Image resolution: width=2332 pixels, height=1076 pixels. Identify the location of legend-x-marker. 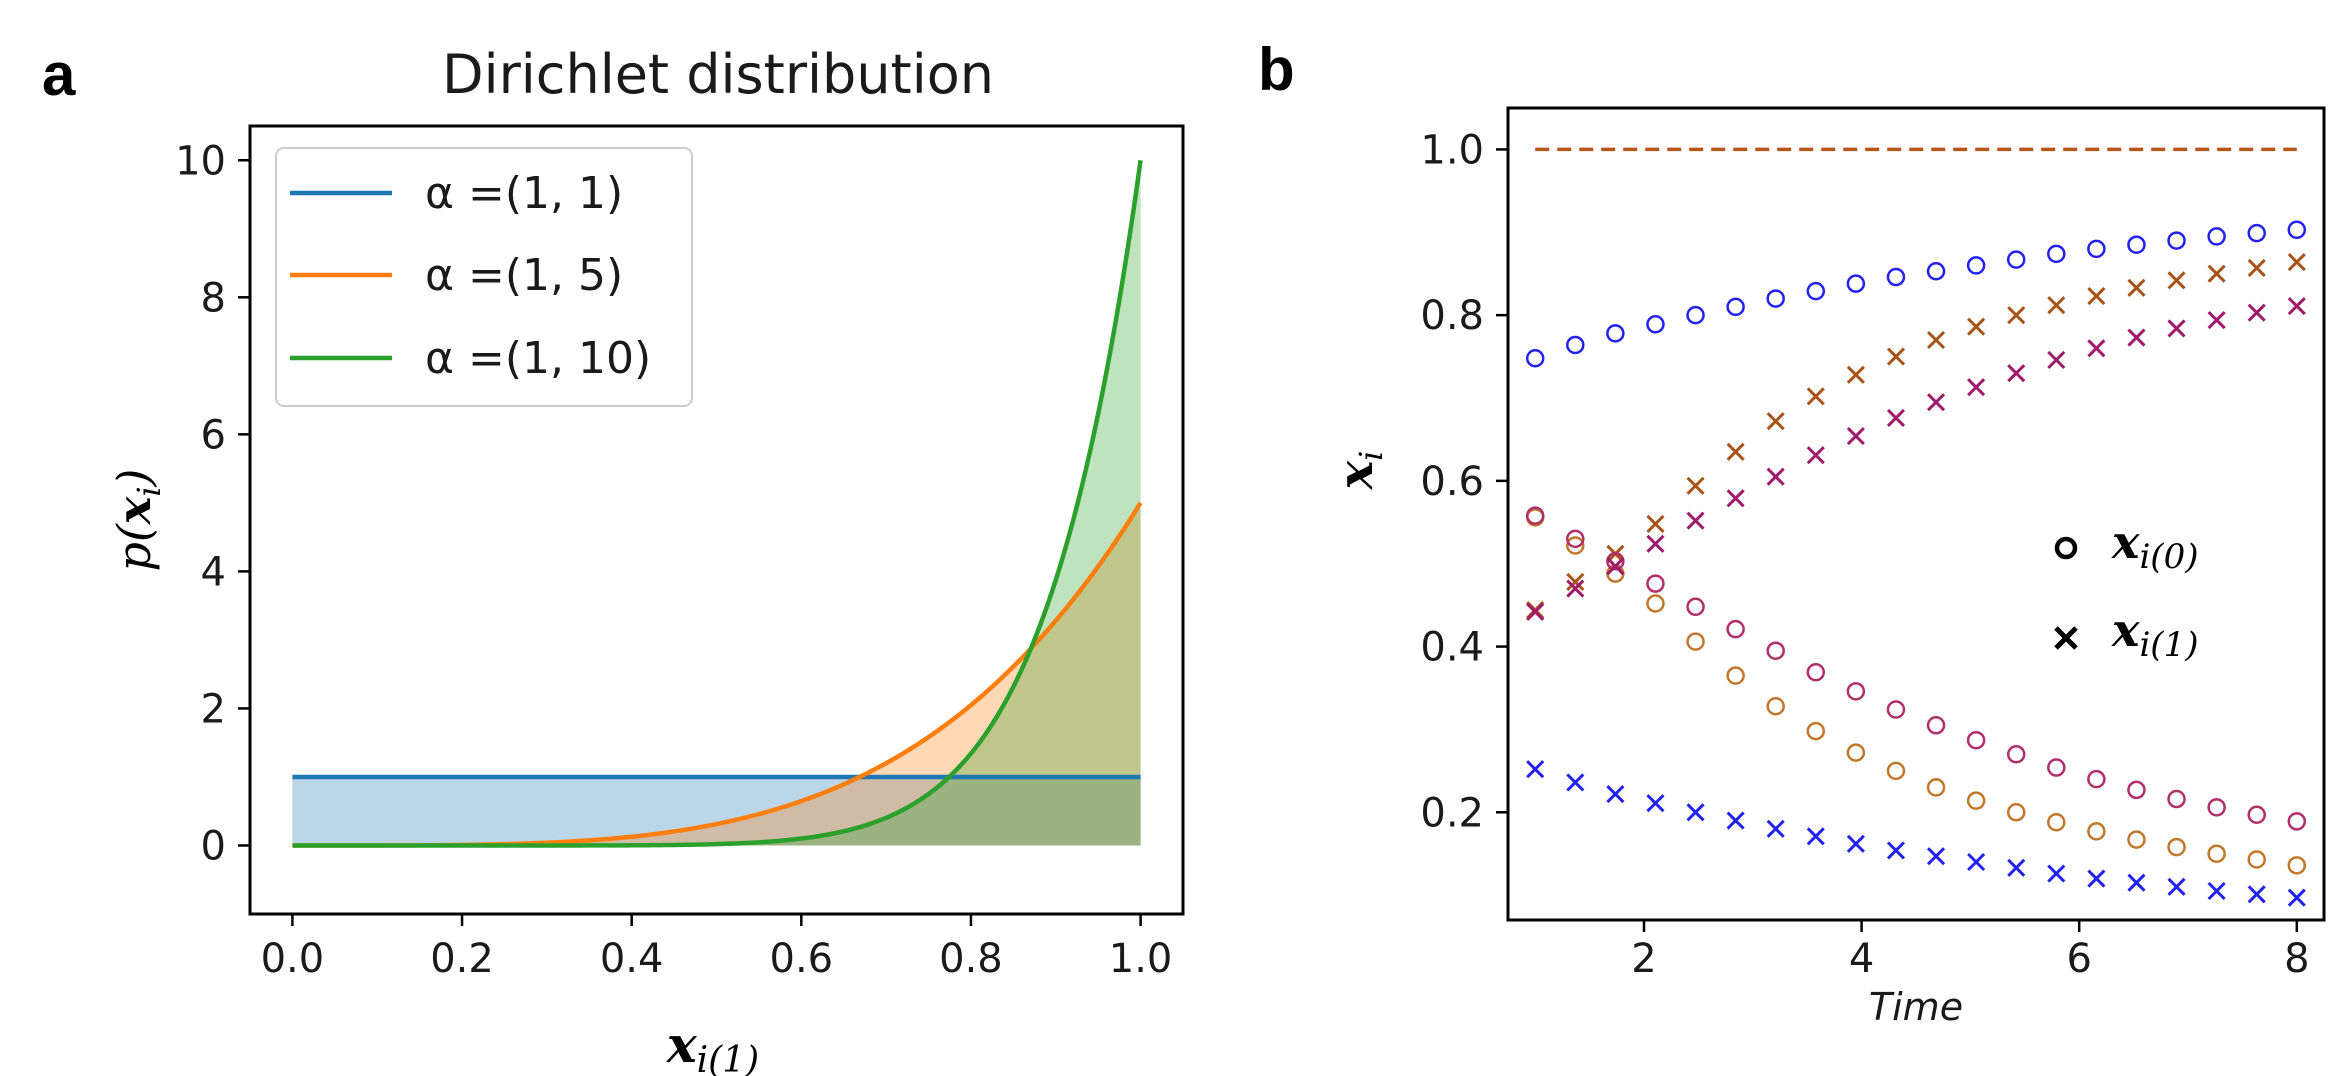
(2066, 638).